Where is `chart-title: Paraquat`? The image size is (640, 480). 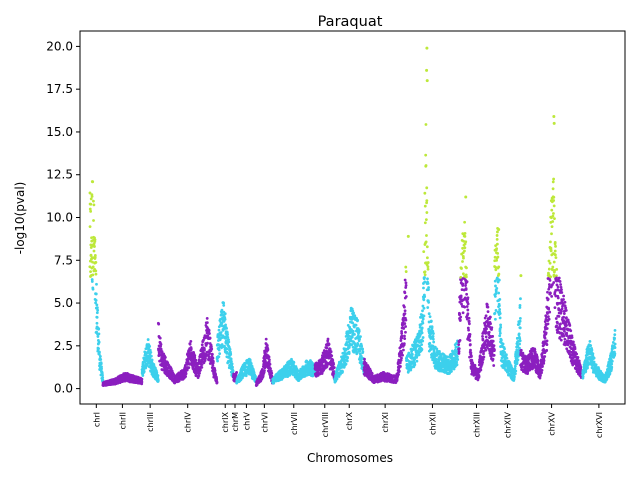
chart-title: Paraquat is located at coordinates (350, 22).